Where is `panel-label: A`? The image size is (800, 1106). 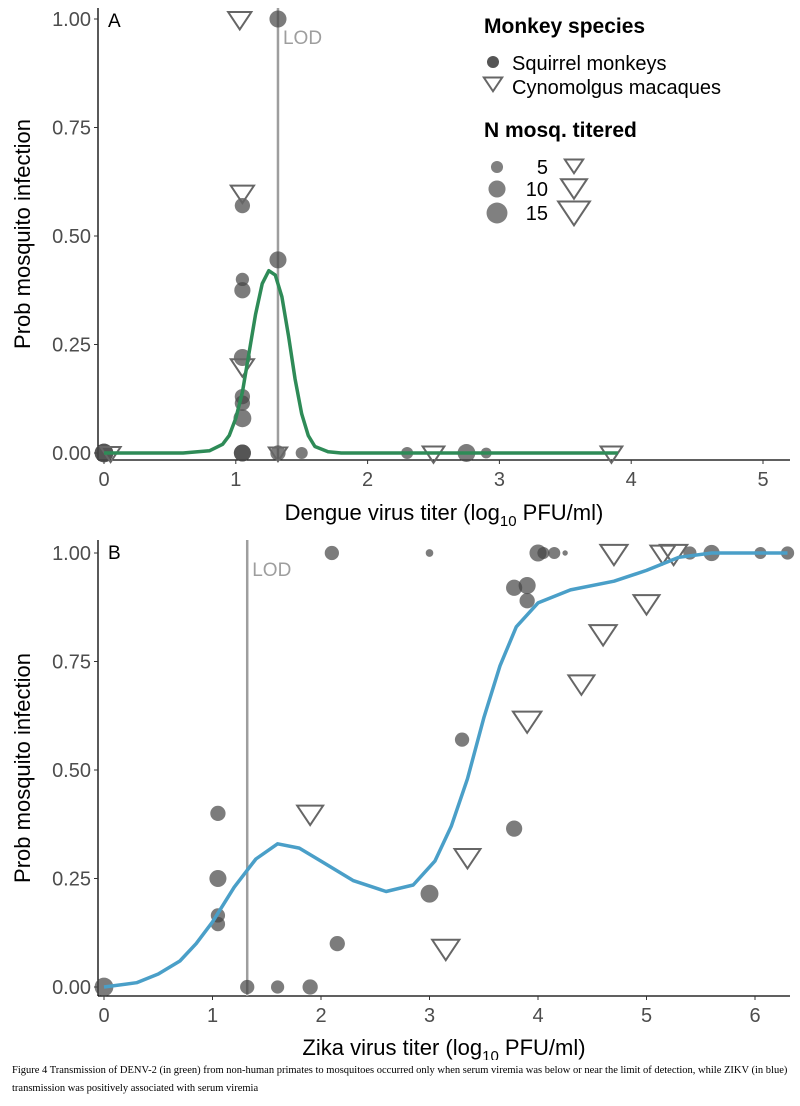
panel-label: A is located at coordinates (114, 21).